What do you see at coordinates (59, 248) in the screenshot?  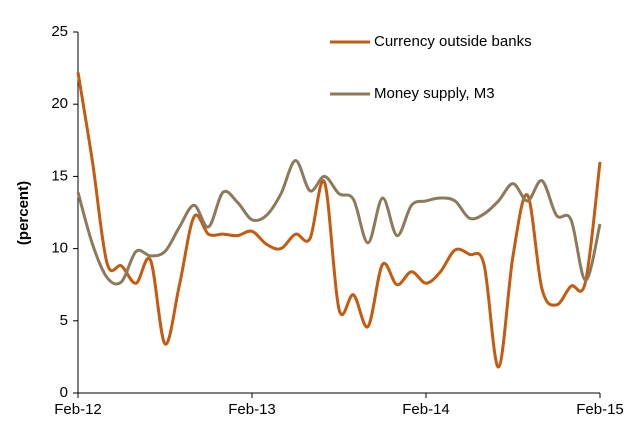 I see `y-tick-label: 10` at bounding box center [59, 248].